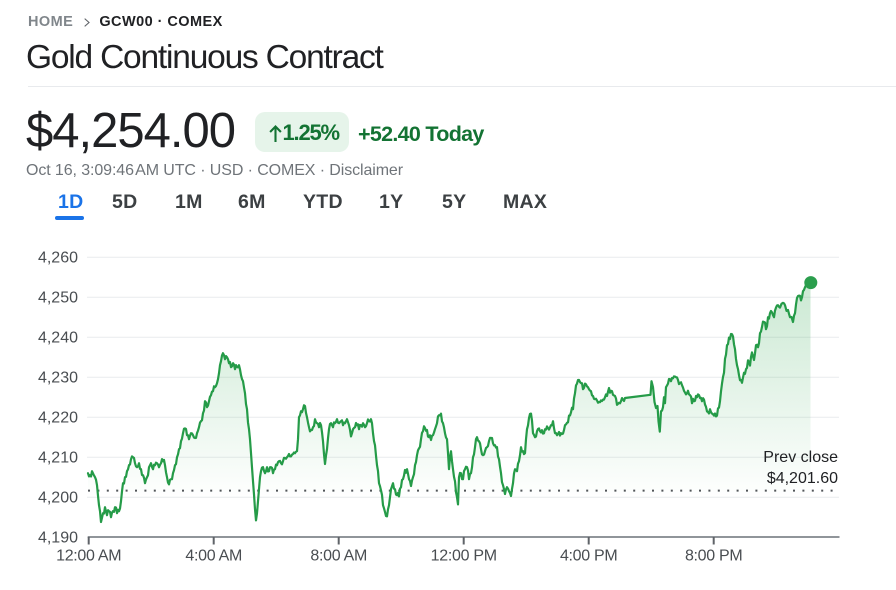 This screenshot has height=590, width=896. What do you see at coordinates (800, 457) in the screenshot?
I see `svg-text: Prev close` at bounding box center [800, 457].